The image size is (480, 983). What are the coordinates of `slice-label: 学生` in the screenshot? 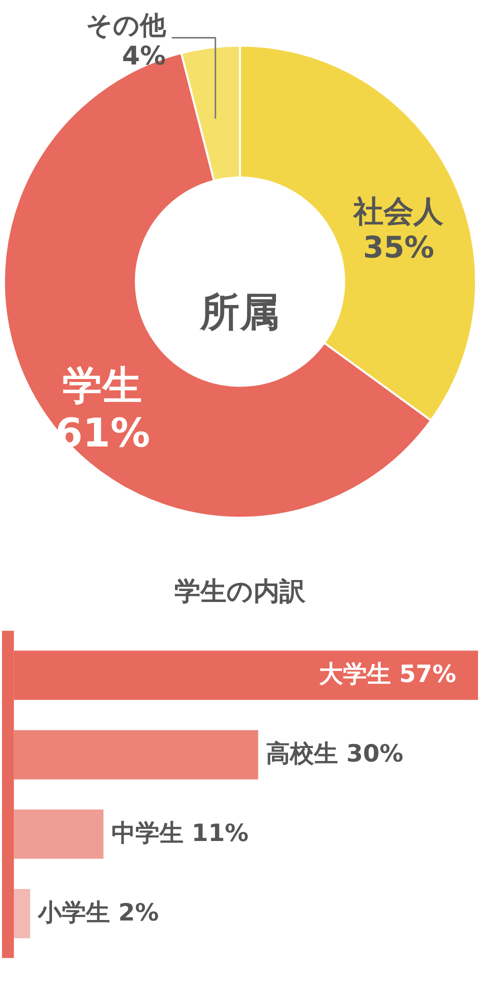 It's located at (102, 385).